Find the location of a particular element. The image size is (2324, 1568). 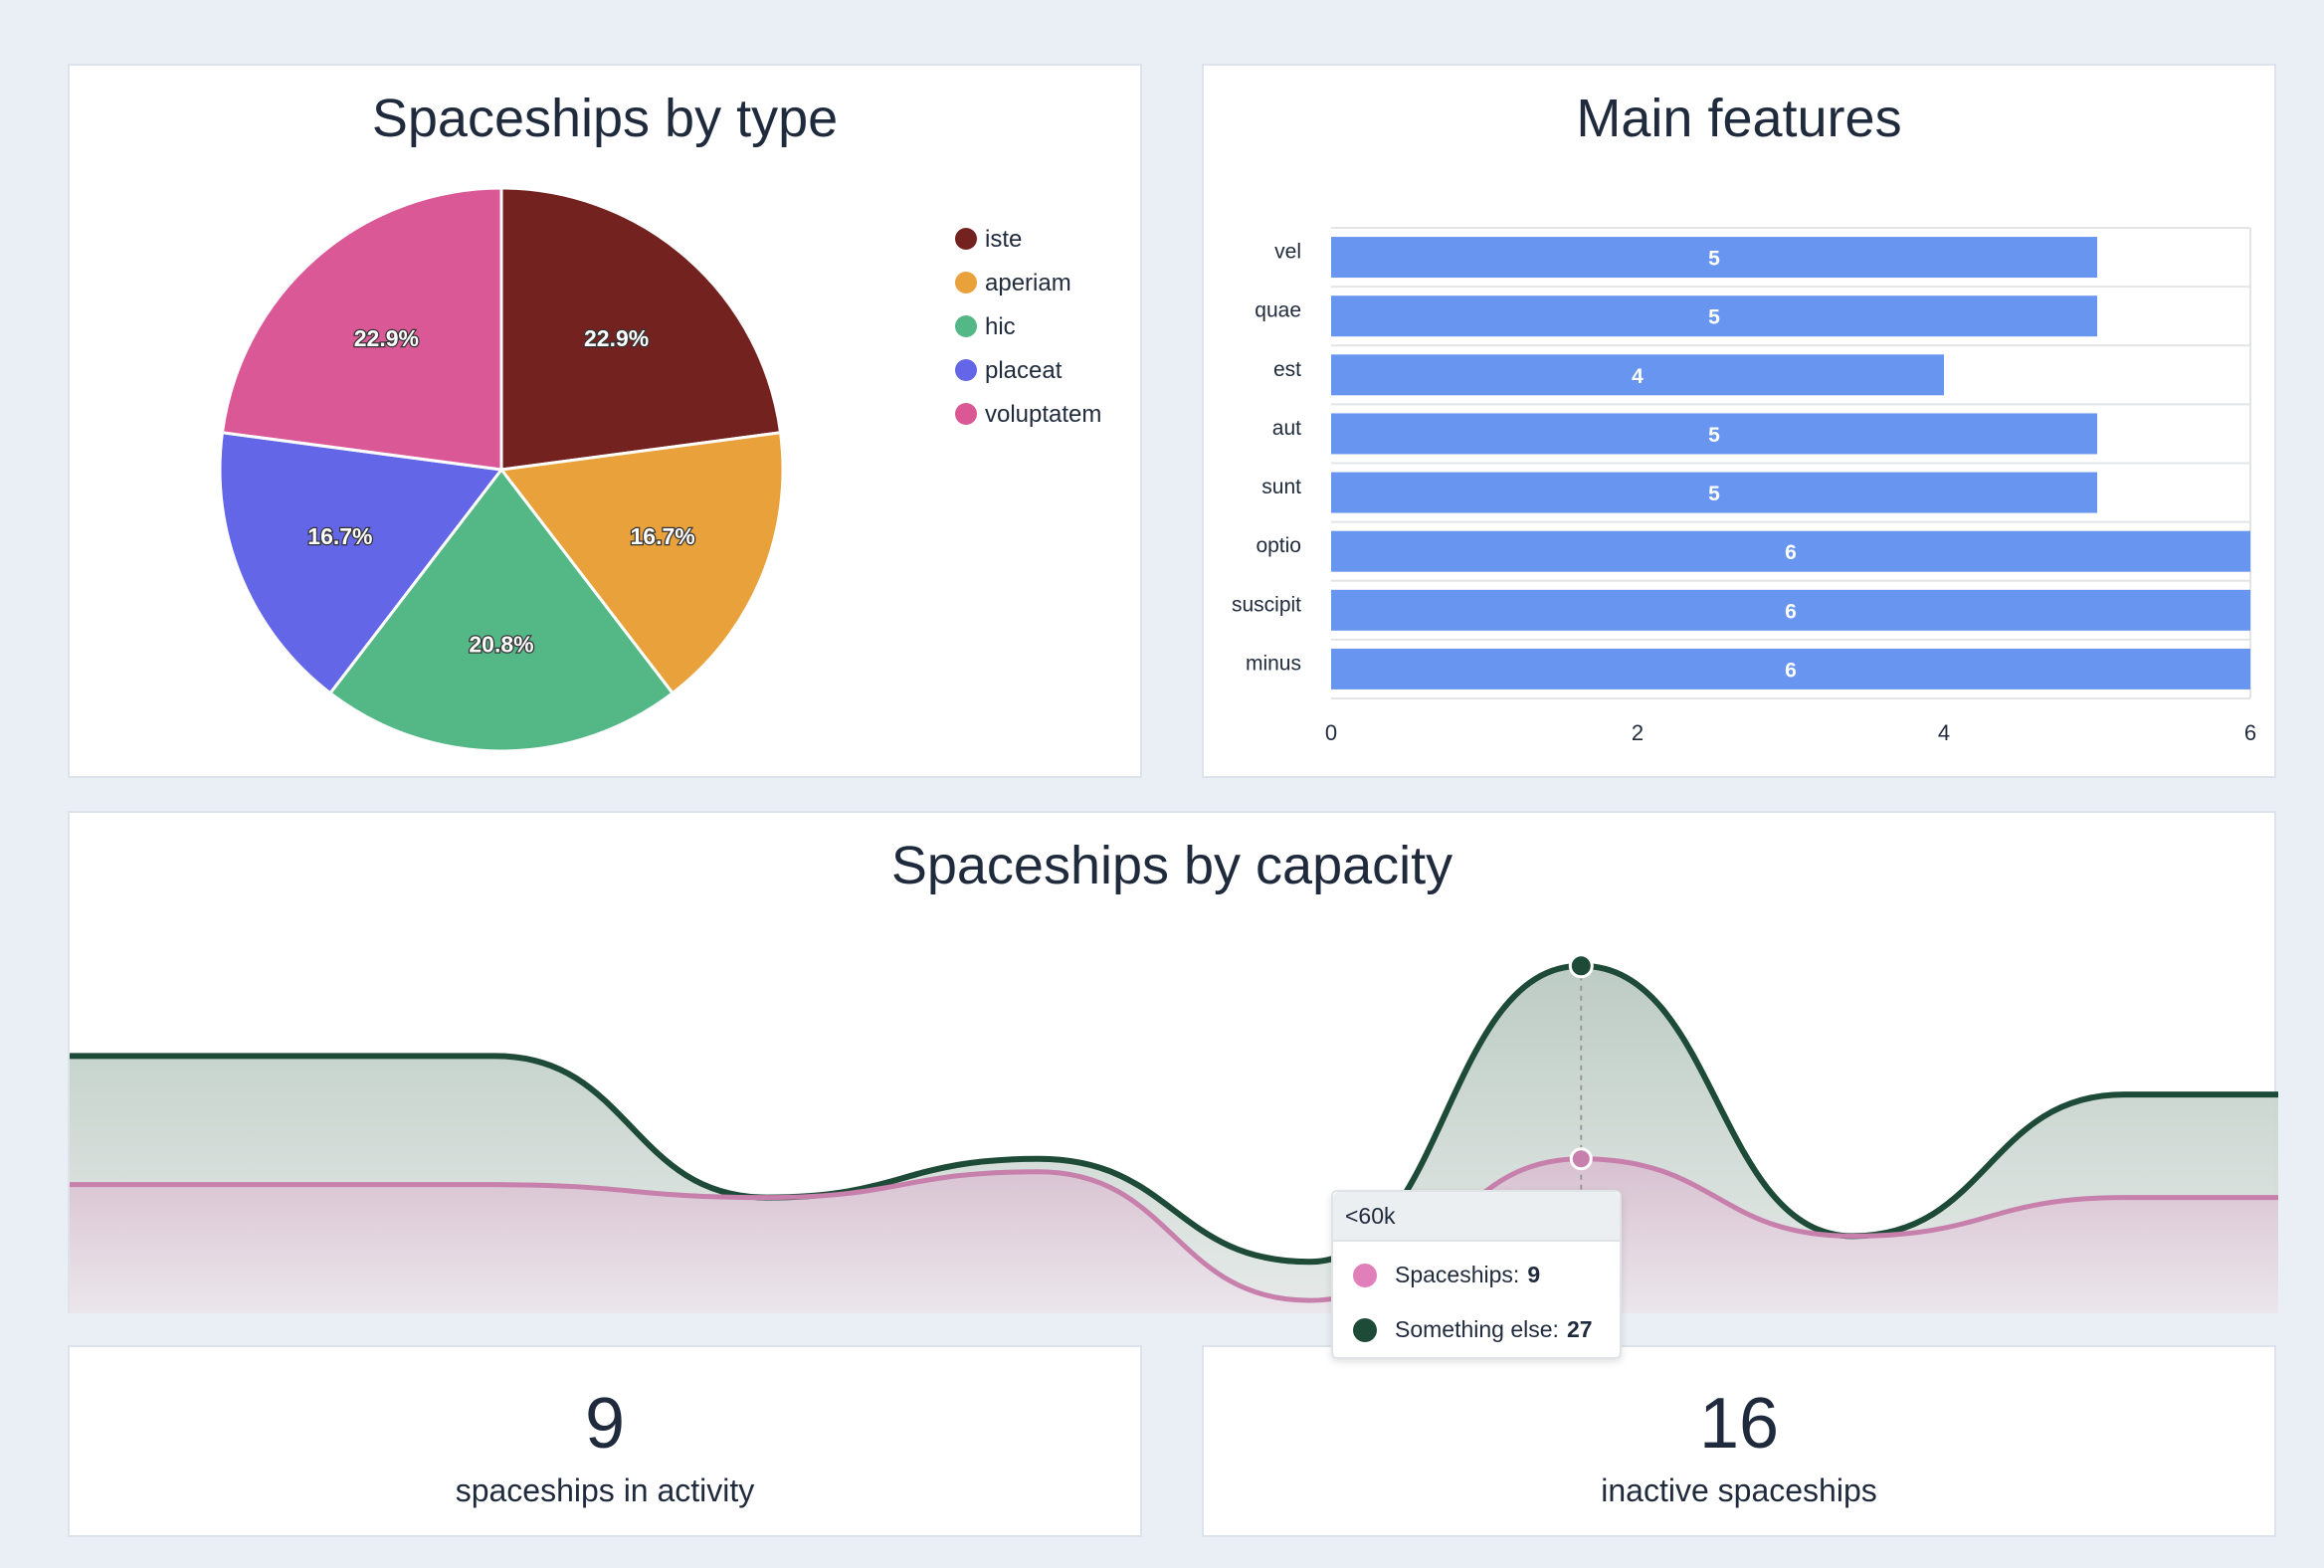

bar-vel is located at coordinates (1714, 258).